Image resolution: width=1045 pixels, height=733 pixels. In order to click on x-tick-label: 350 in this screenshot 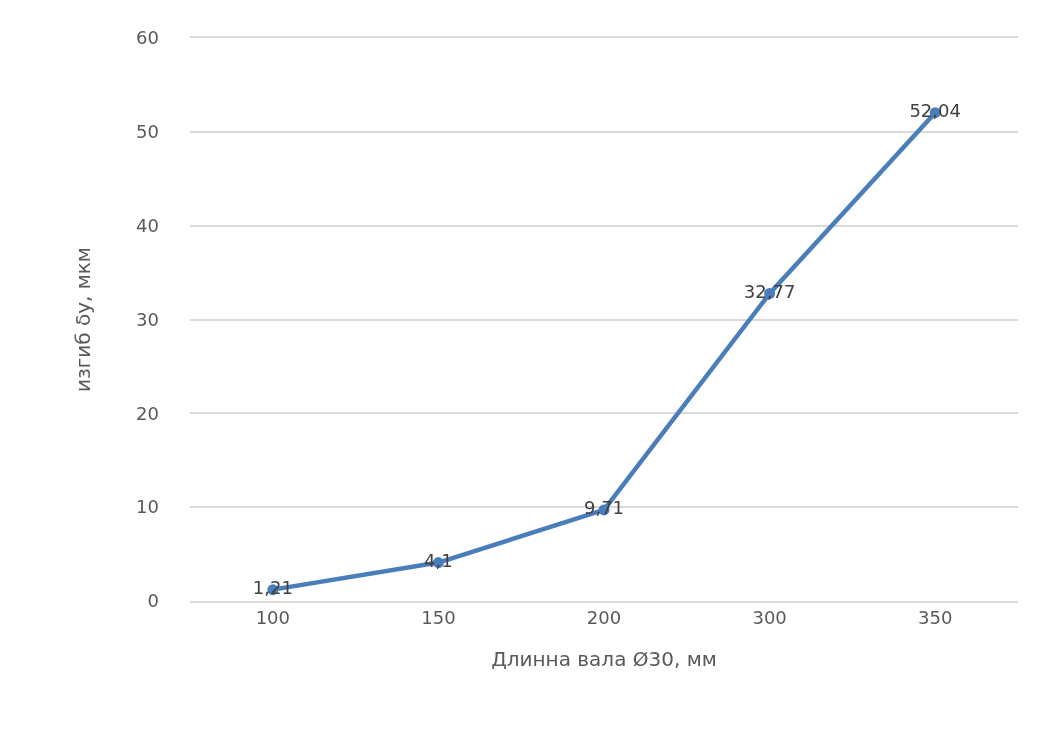, I will do `click(935, 618)`.